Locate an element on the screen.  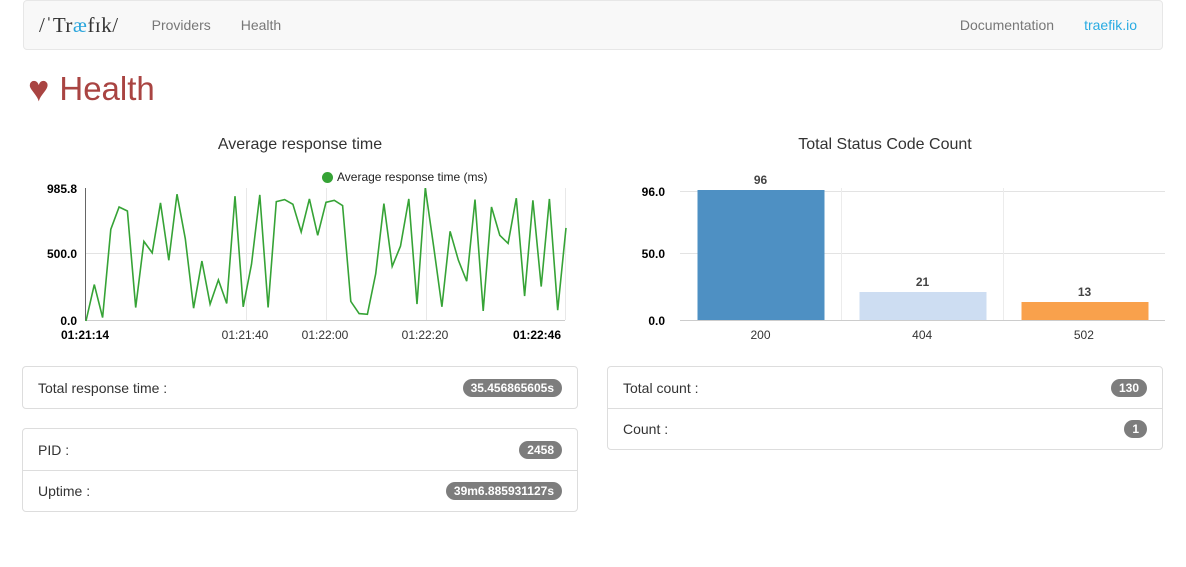
bar-value-label: 21 is located at coordinates (922, 282).